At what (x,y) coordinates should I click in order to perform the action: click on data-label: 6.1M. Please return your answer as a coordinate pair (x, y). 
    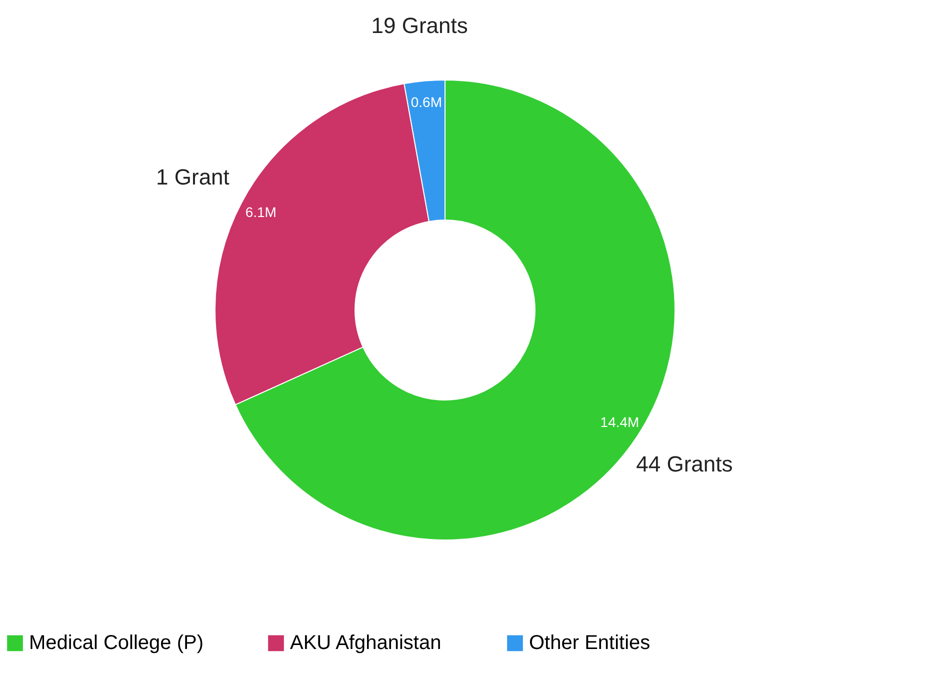
    Looking at the image, I should click on (260, 212).